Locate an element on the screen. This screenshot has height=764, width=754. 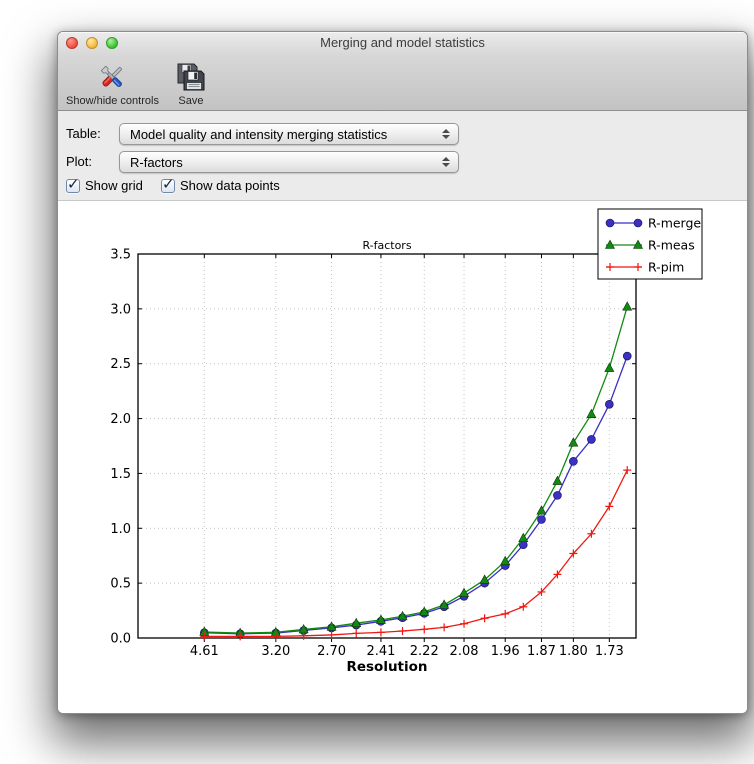
plot-dropdown: R-factors is located at coordinates (289, 162).